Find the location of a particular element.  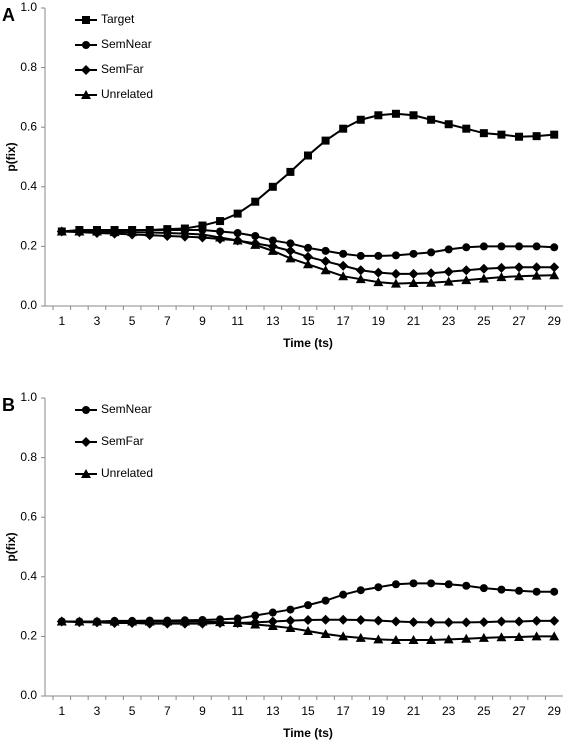

y-tick-label: 0.8 is located at coordinates (28, 457).